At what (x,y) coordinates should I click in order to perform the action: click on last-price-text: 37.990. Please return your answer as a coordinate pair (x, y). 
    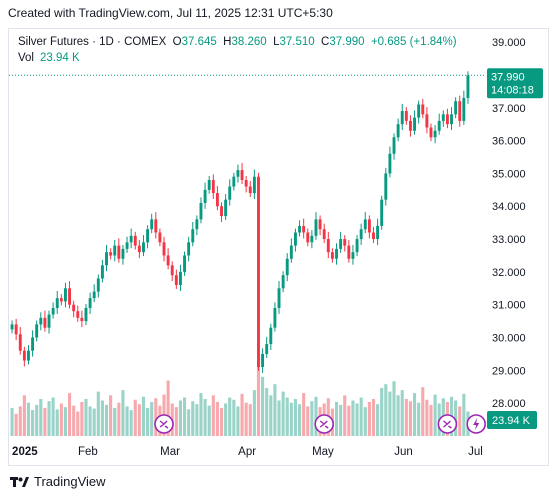
    Looking at the image, I should click on (508, 77).